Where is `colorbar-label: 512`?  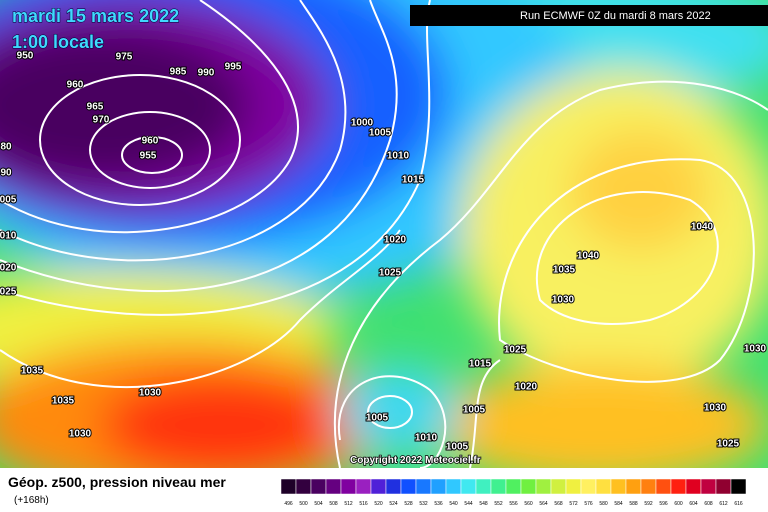
colorbar-label: 512 is located at coordinates (348, 504).